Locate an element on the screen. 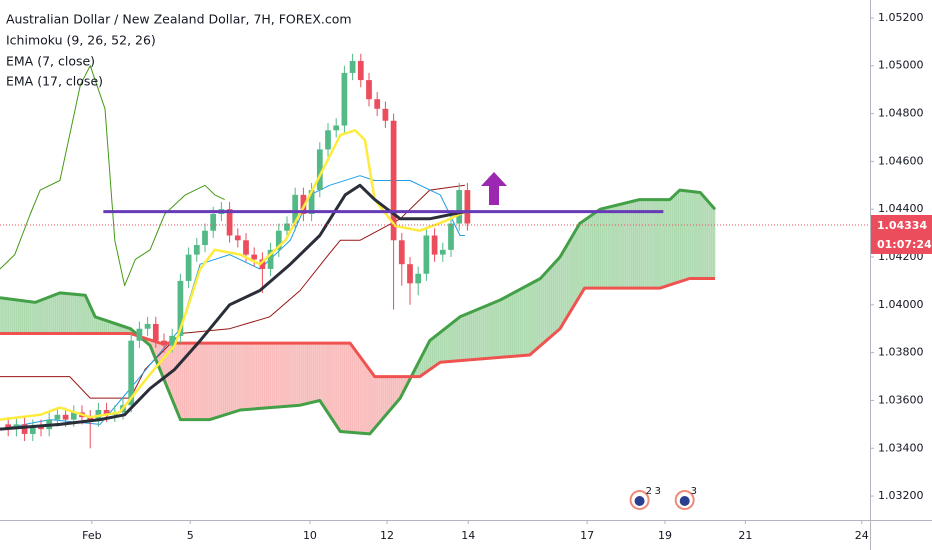 Image resolution: width=932 pixels, height=550 pixels. x-tick-label: 10 is located at coordinates (310, 535).